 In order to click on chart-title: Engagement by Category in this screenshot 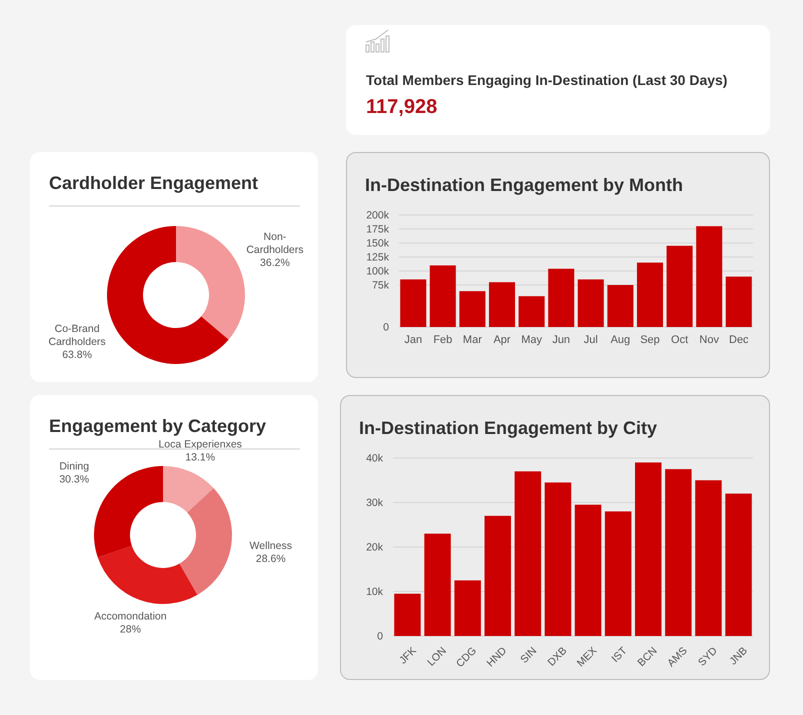, I will do `click(157, 426)`.